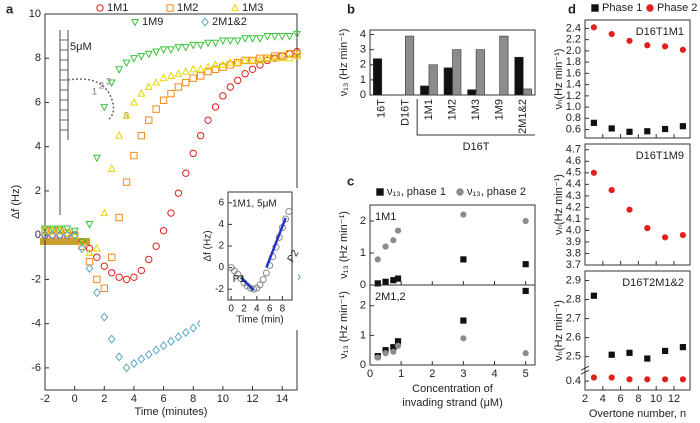 The image size is (700, 423). Describe the element at coordinates (573, 184) in the screenshot. I see `y-tick-label: 4.4` at that location.